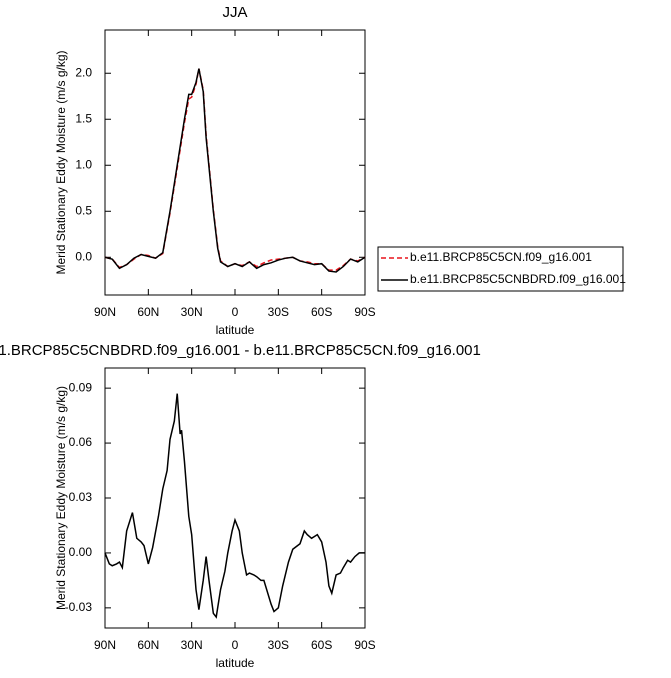 Image resolution: width=671 pixels, height=678 pixels. What do you see at coordinates (81, 442) in the screenshot?
I see `y-tick-label: 0.06` at bounding box center [81, 442].